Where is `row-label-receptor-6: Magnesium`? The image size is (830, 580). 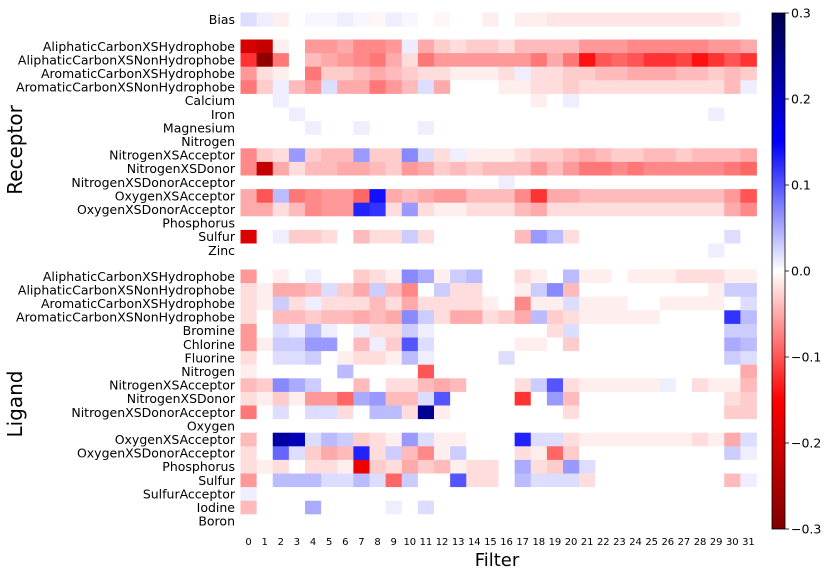 row-label-receptor-6: Magnesium is located at coordinates (199, 127).